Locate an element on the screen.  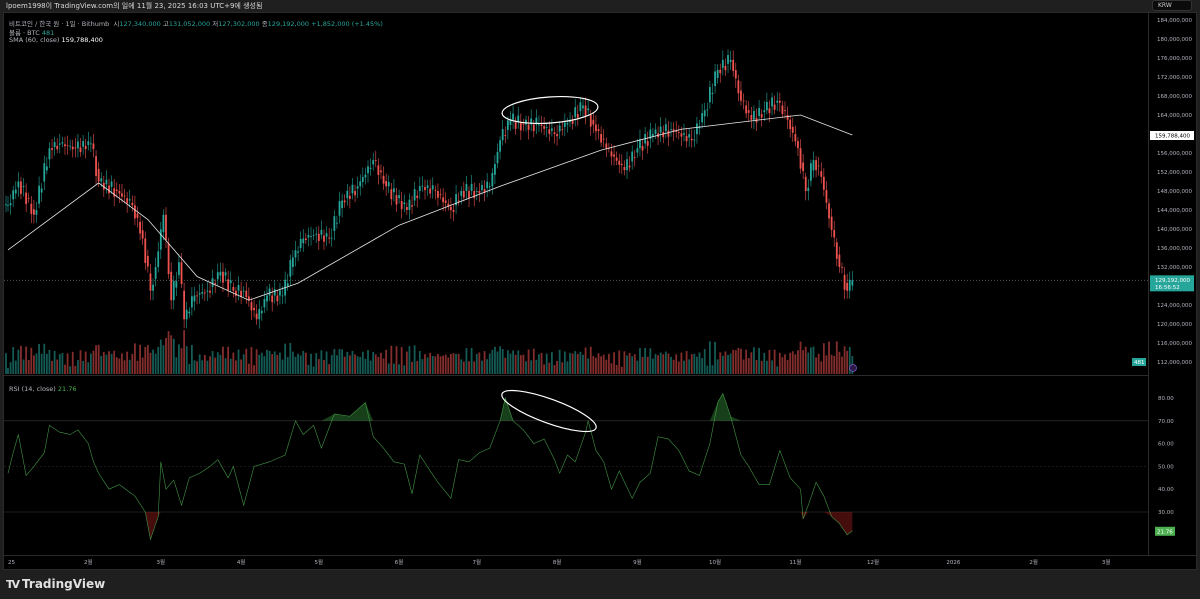
price-tick-label: 112,000,000 is located at coordinates (1174, 363).